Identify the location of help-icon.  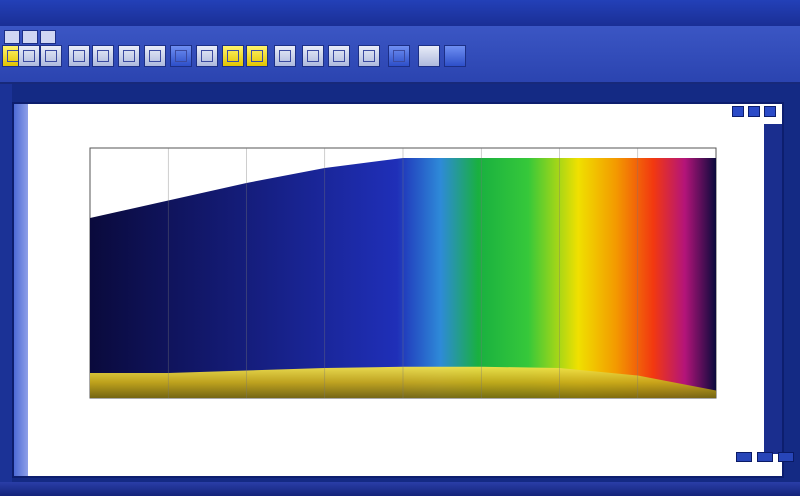
(455, 56).